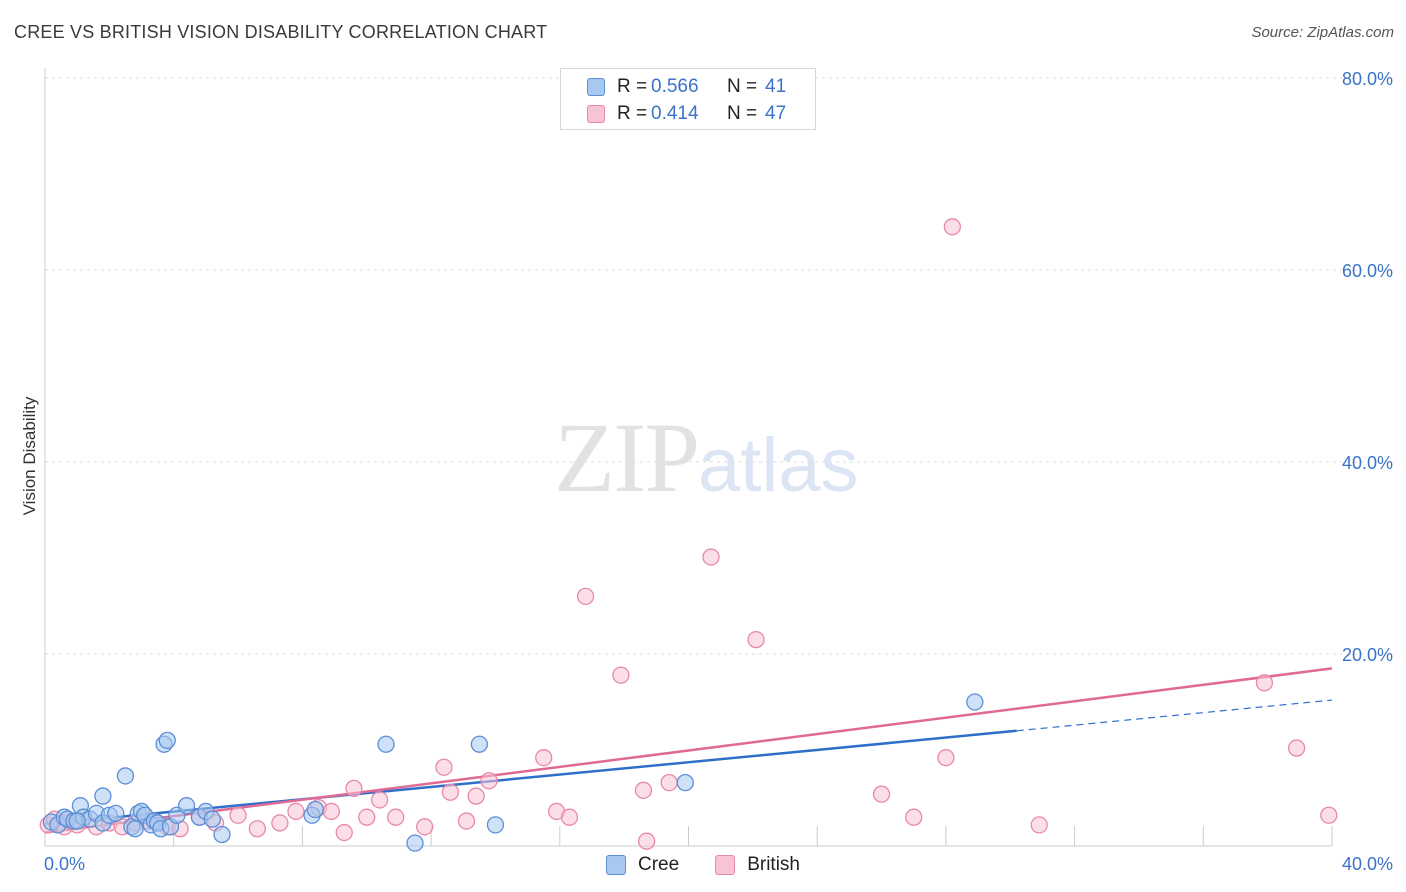 Image resolution: width=1406 pixels, height=892 pixels. What do you see at coordinates (1367, 271) in the screenshot?
I see `y-tick-label: 60.0%` at bounding box center [1367, 271].